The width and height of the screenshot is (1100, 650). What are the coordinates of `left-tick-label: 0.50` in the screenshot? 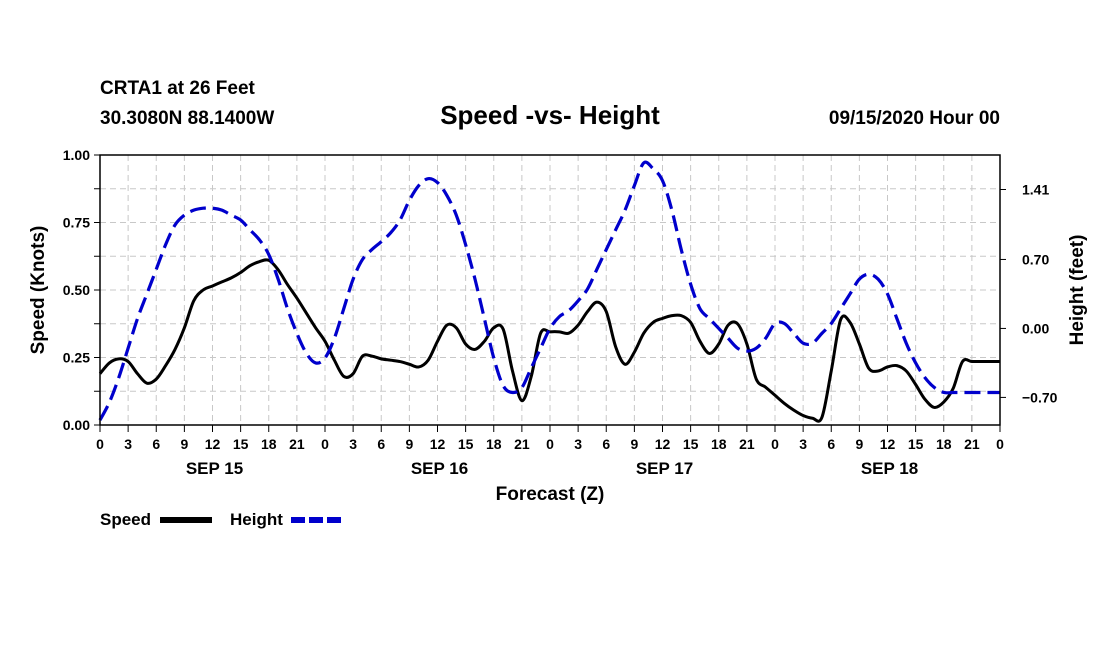 It's located at (76, 290).